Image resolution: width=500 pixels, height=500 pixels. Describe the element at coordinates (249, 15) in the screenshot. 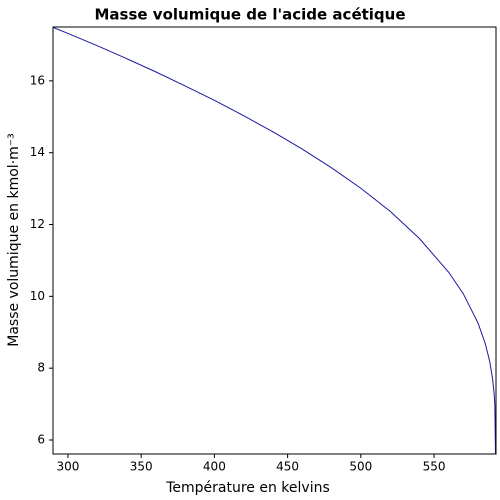

I see `chart-title: Masse volumique de l'acide acétique` at that location.